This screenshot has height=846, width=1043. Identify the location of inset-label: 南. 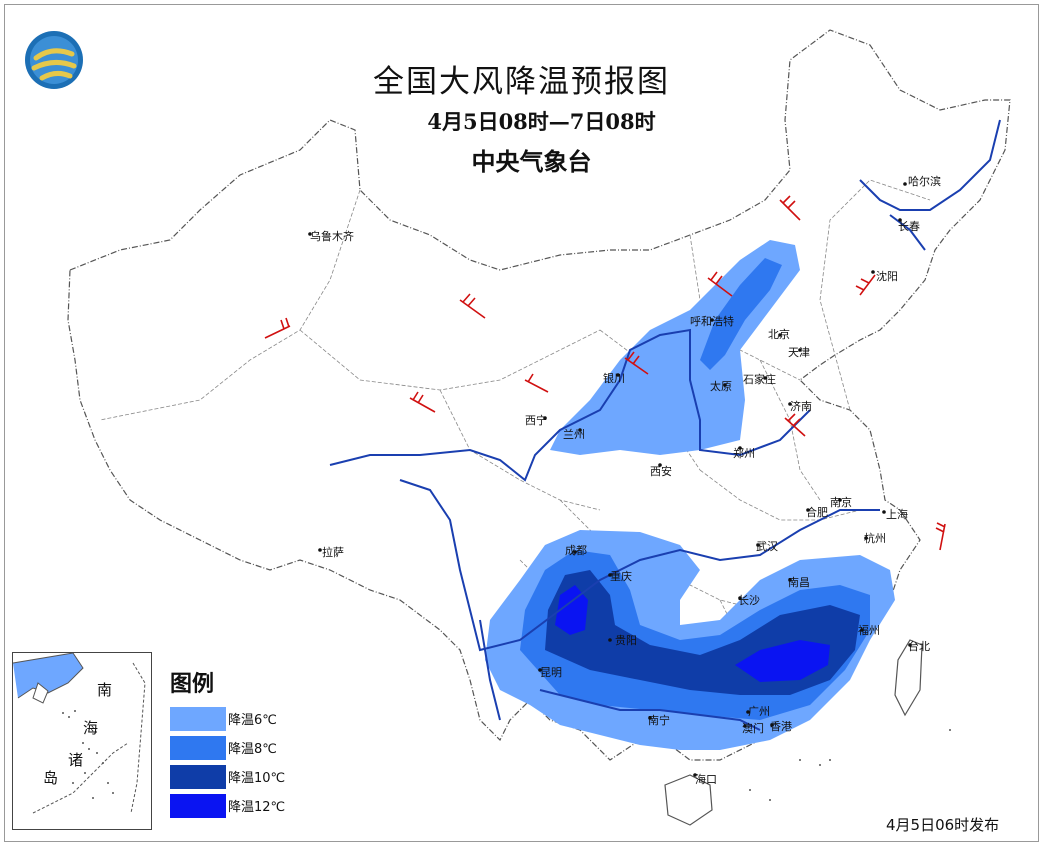
(105, 690).